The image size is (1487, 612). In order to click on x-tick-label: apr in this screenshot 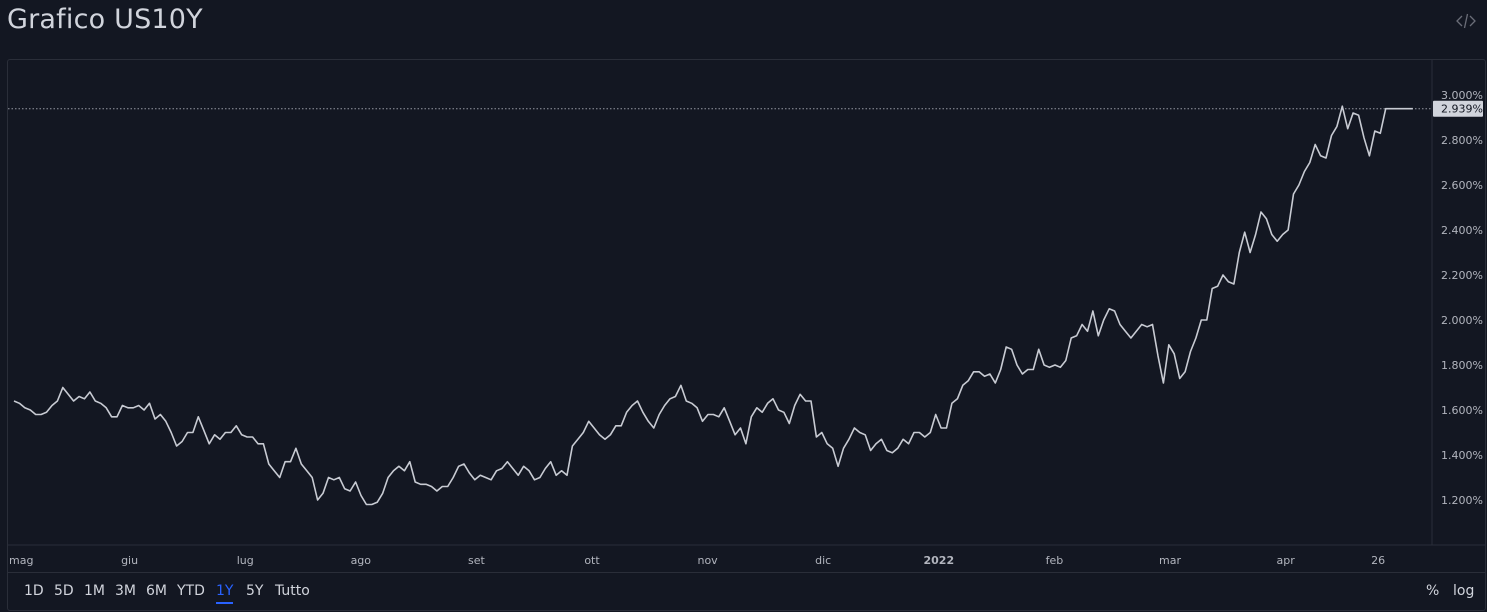, I will do `click(1285, 560)`.